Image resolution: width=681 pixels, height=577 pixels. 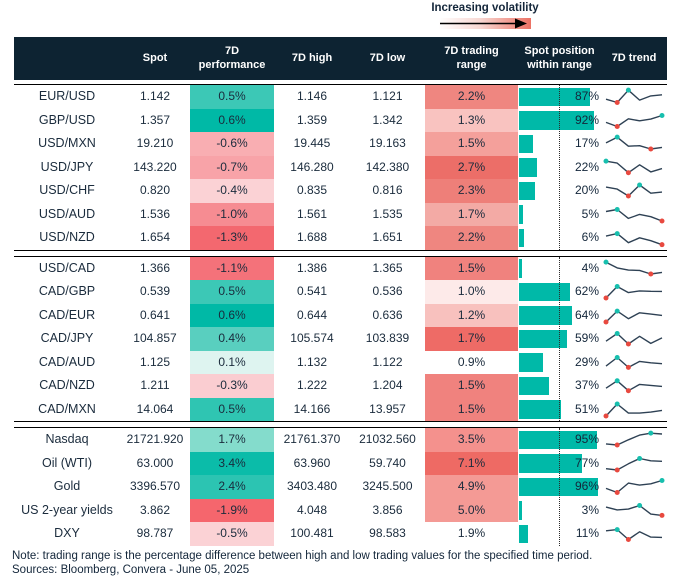 What do you see at coordinates (155, 338) in the screenshot?
I see `spot-value: 104.857` at bounding box center [155, 338].